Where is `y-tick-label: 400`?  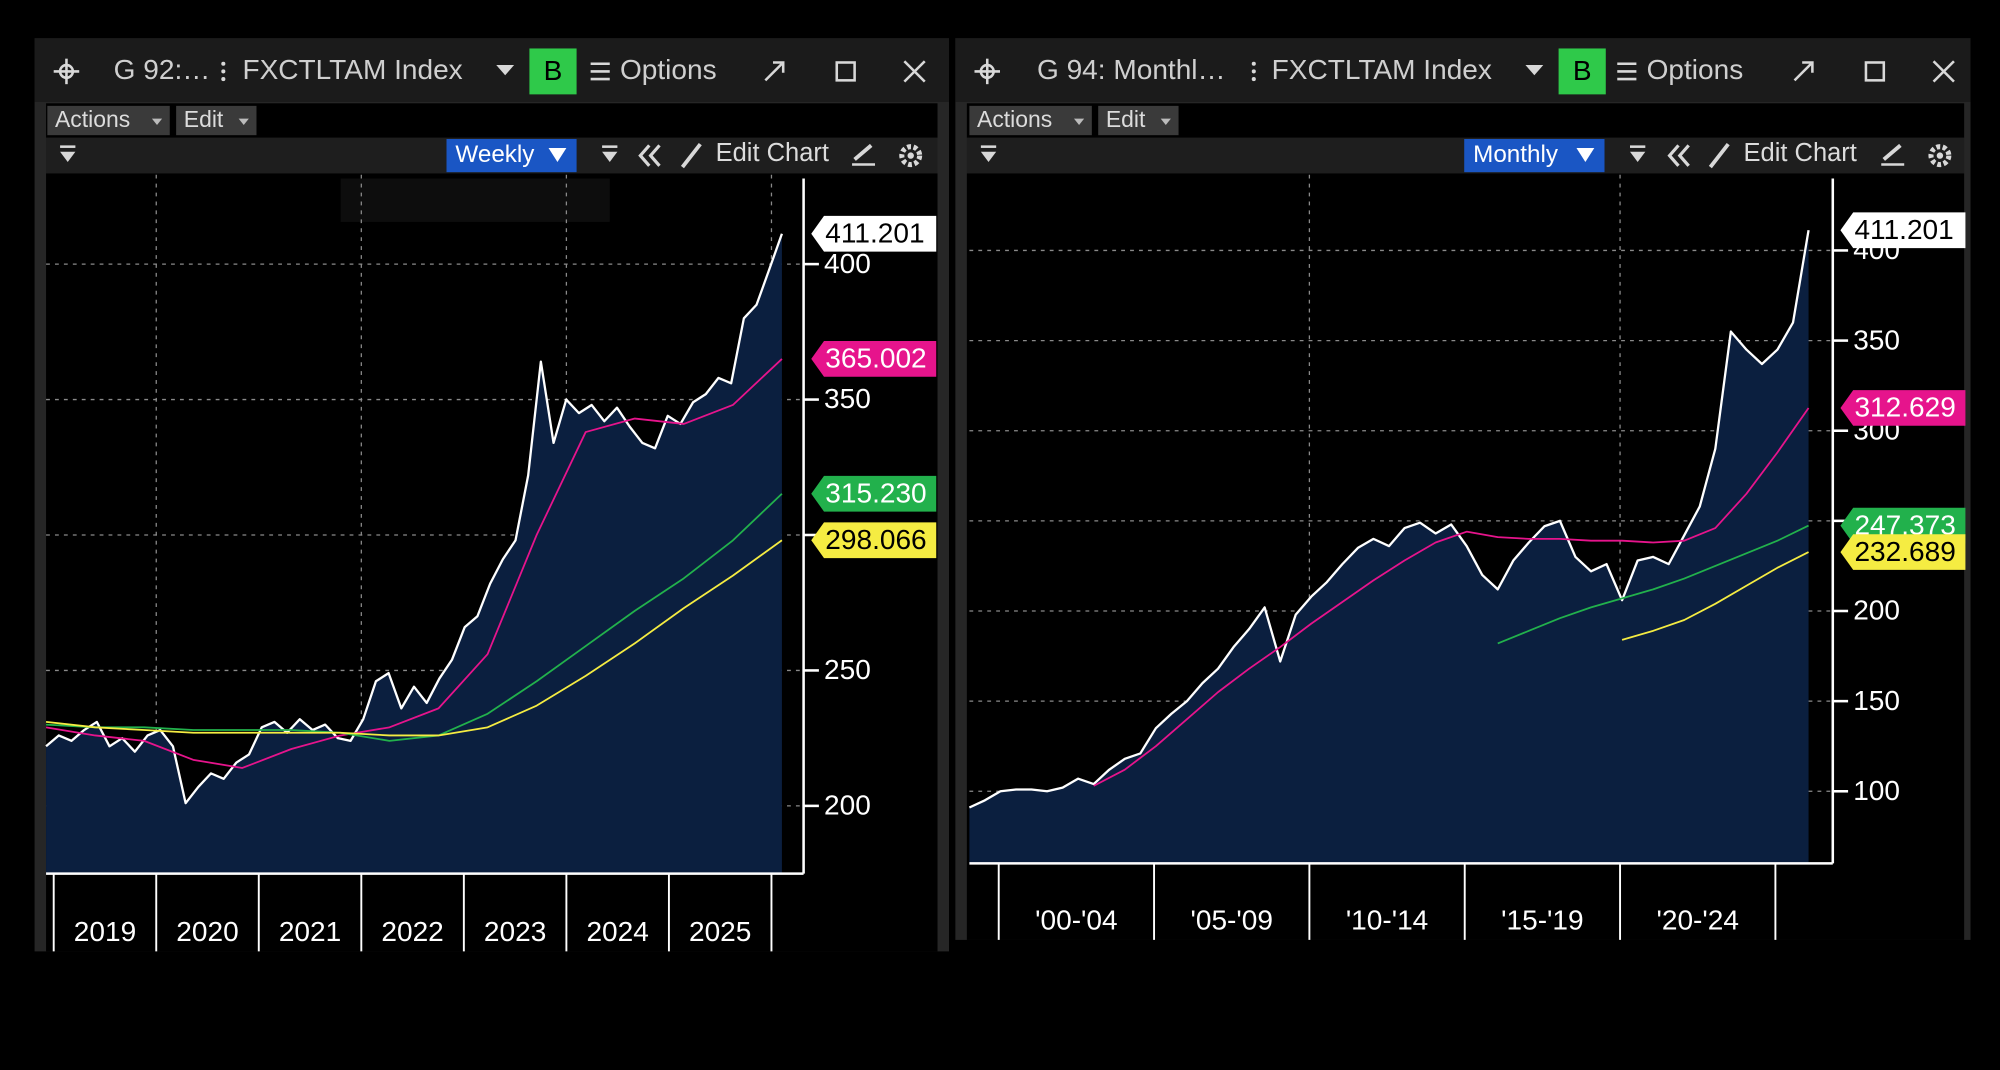 y-tick-label: 400 is located at coordinates (847, 263).